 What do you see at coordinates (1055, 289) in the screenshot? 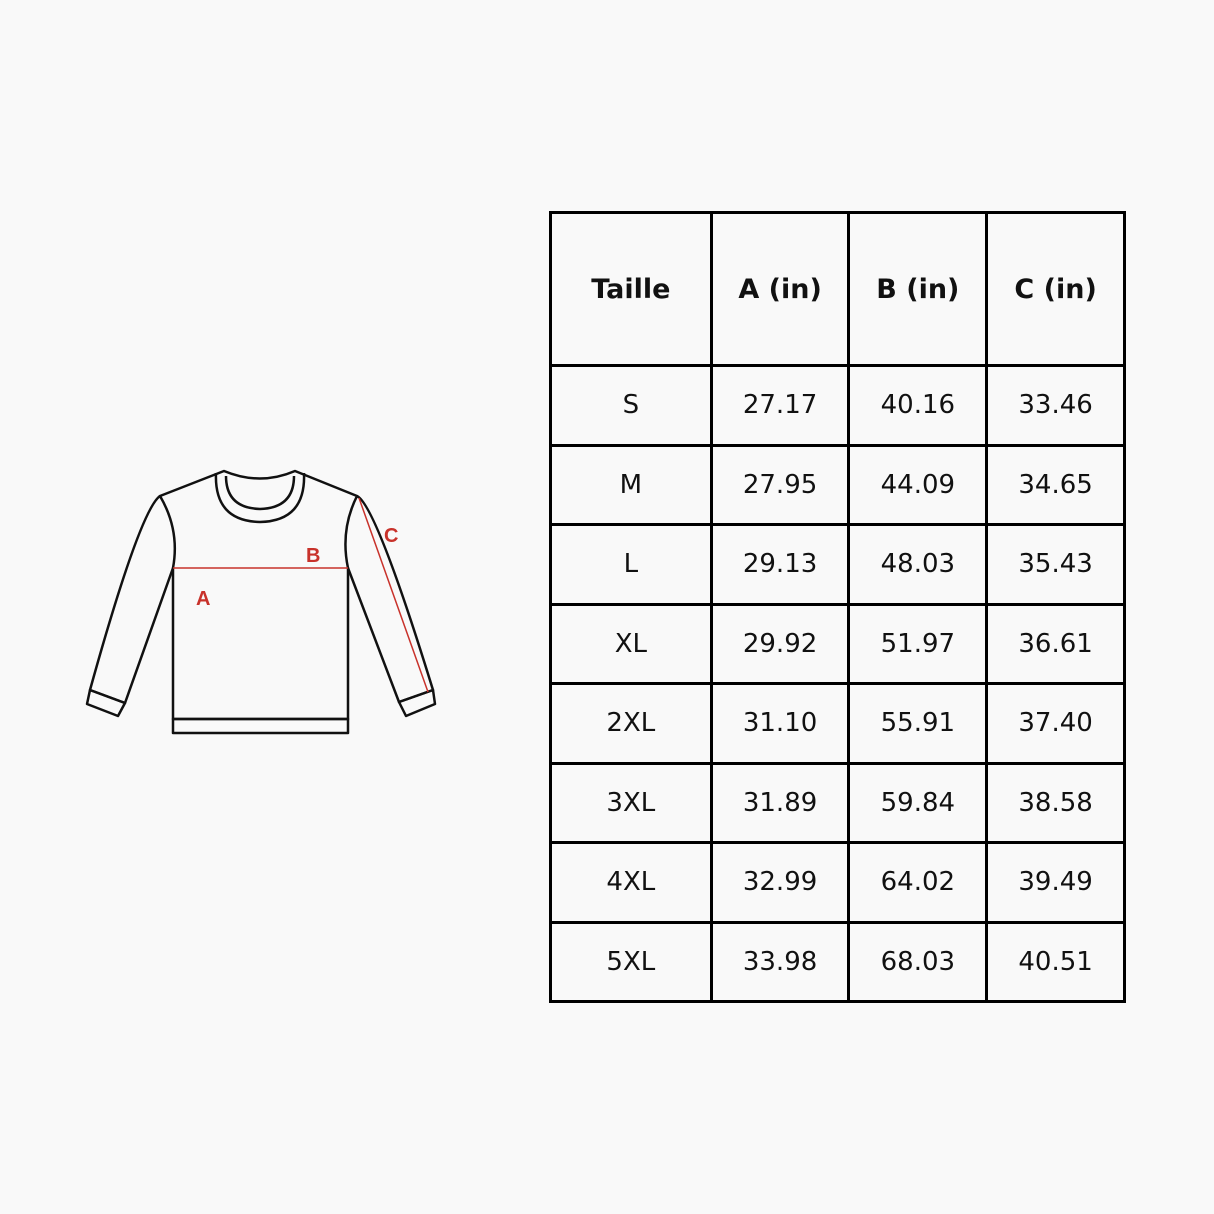
I see `header-c: C (in)` at bounding box center [1055, 289].